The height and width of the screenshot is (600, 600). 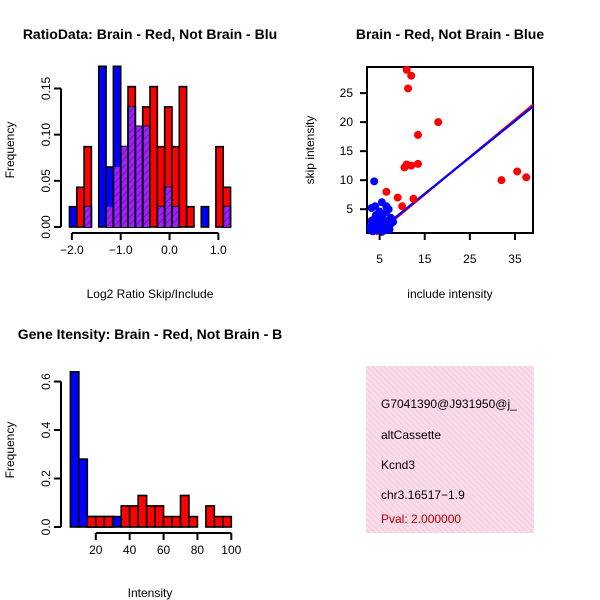 I want to click on info-box-background, so click(x=450, y=449).